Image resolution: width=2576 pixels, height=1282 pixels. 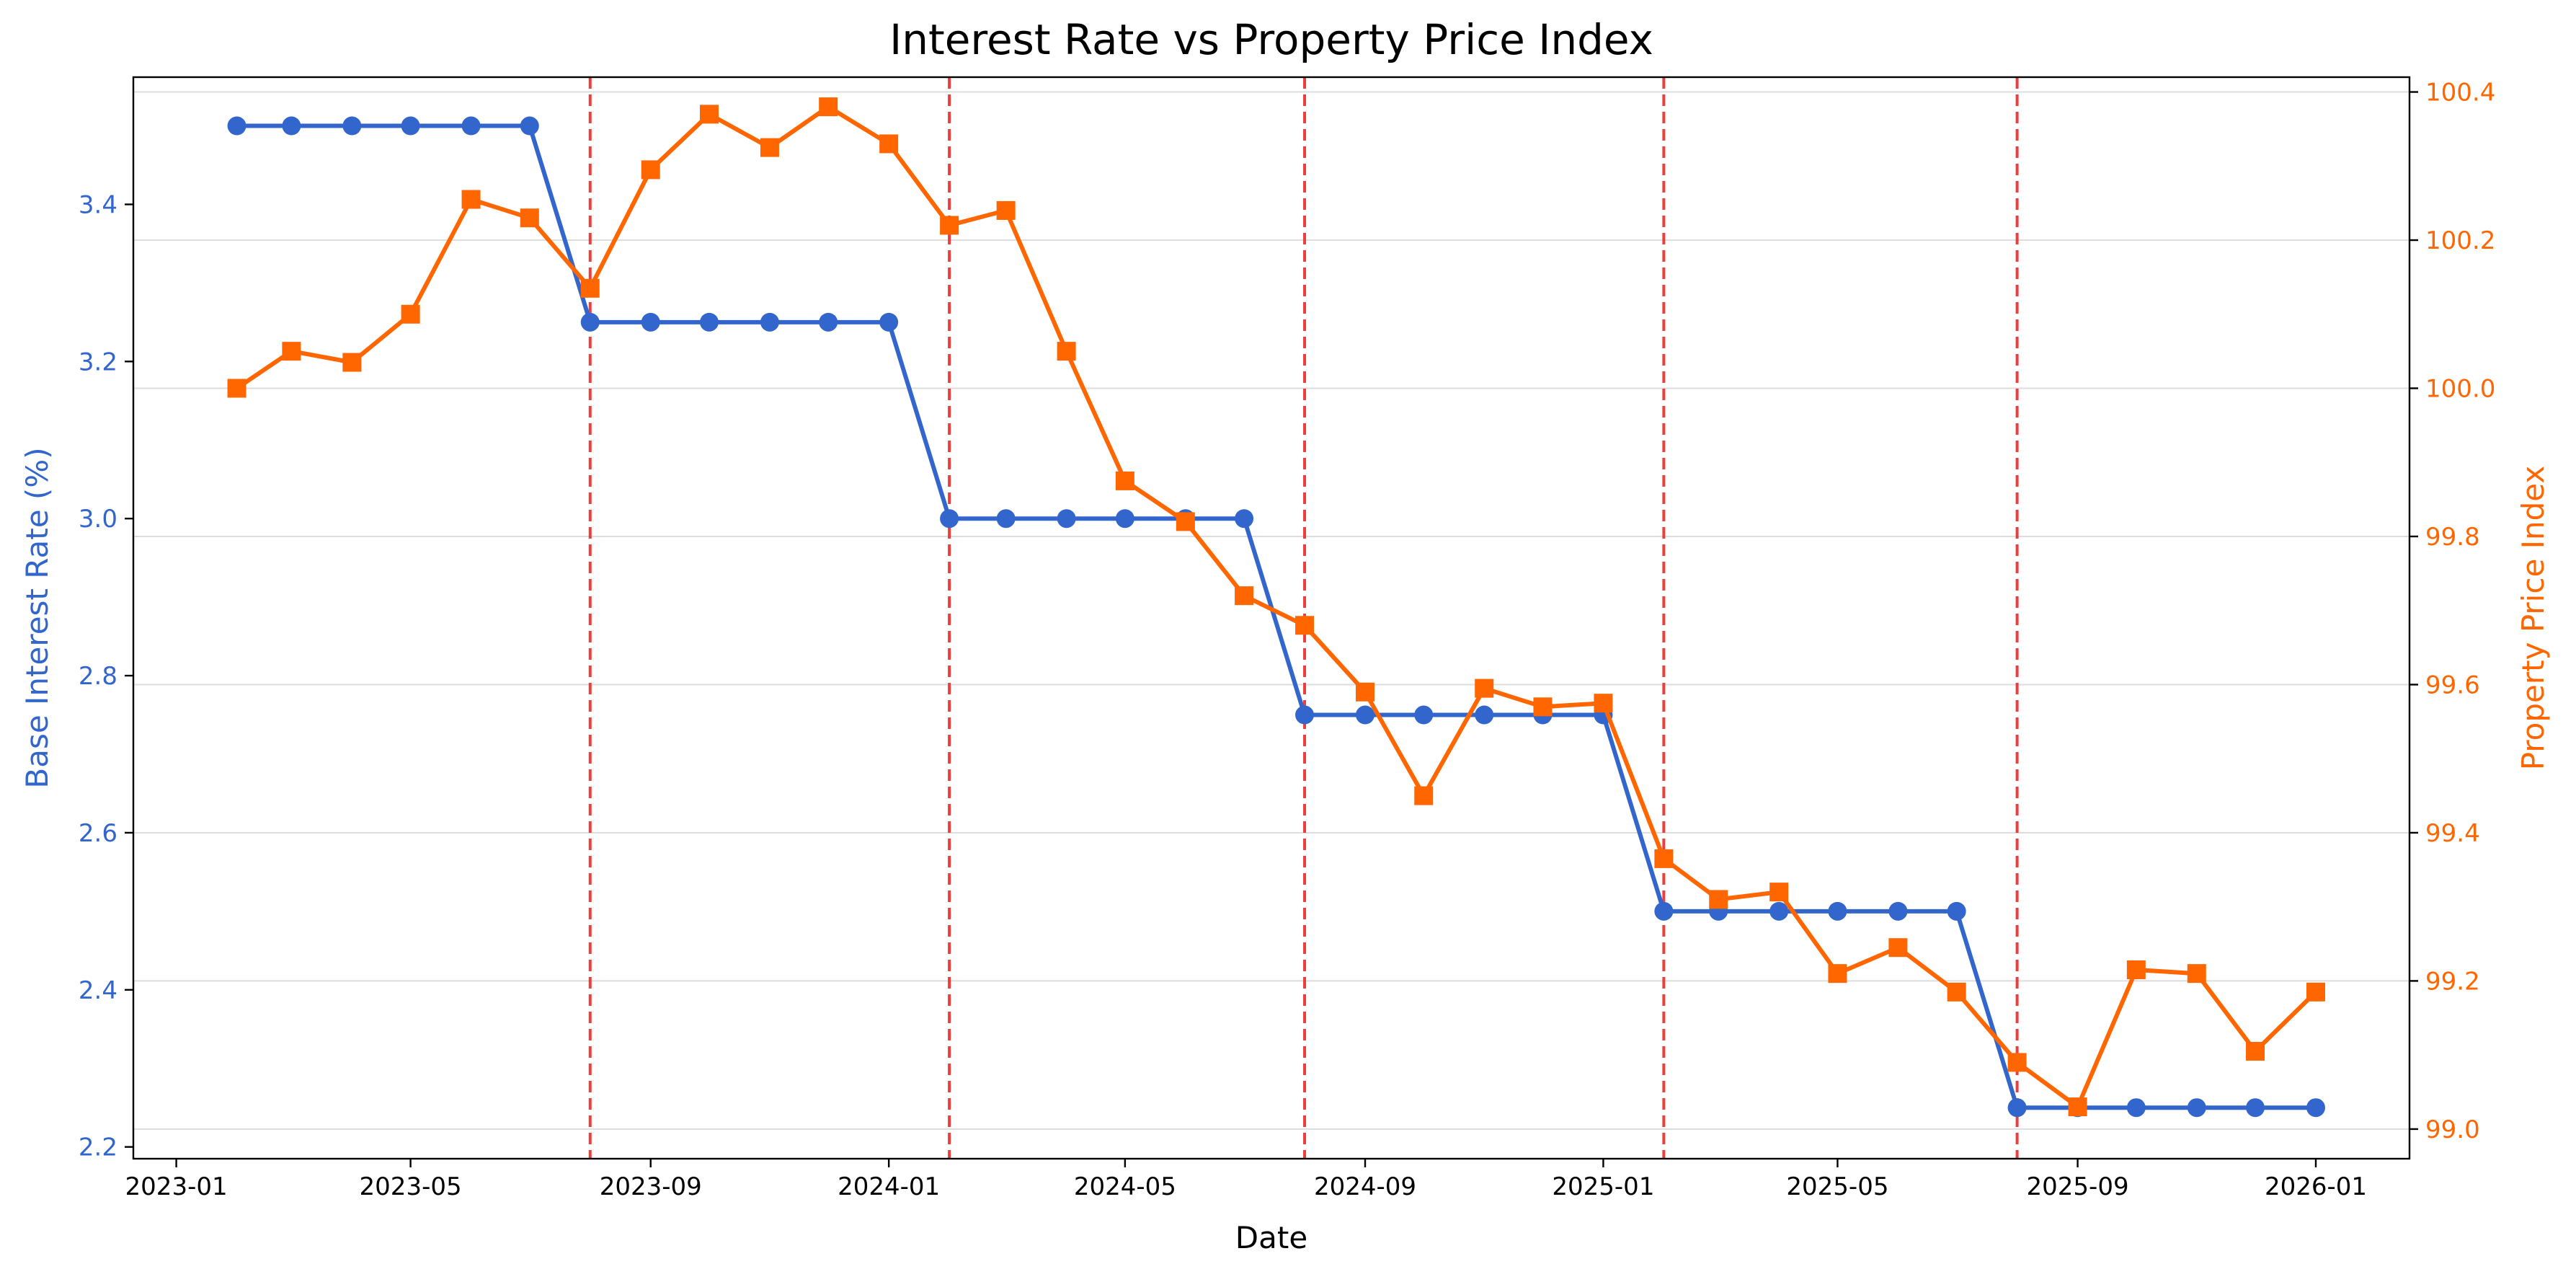 What do you see at coordinates (2460, 93) in the screenshot?
I see `right-tick-label: 100.4` at bounding box center [2460, 93].